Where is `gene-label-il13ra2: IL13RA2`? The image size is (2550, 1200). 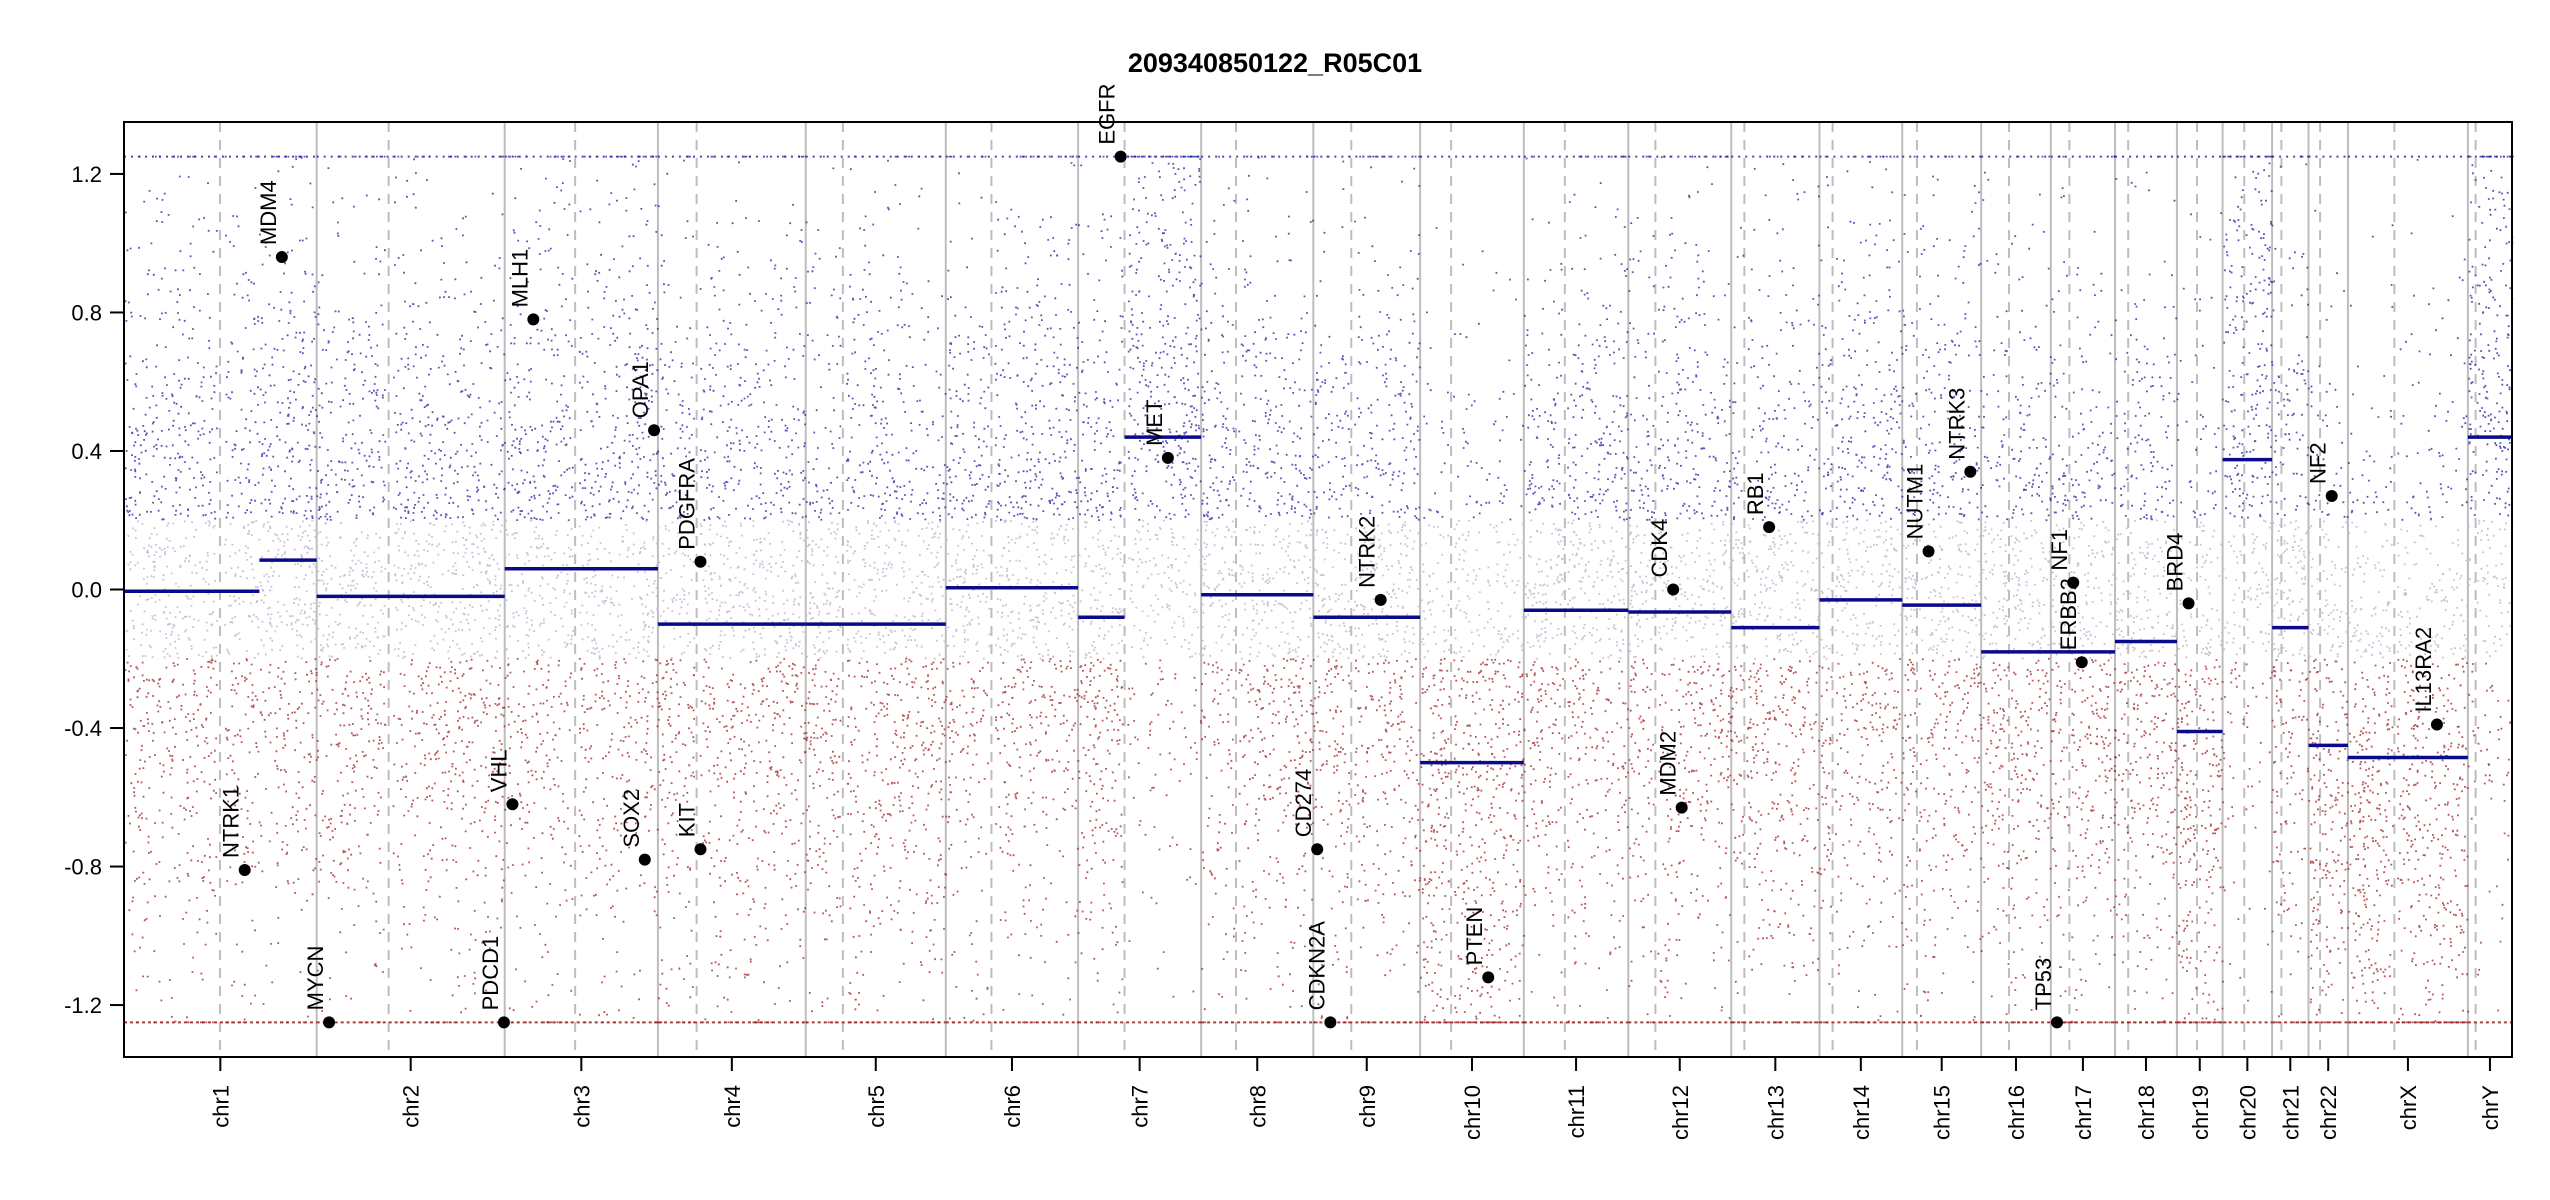
gene-label-il13ra2: IL13RA2 is located at coordinates (2423, 670).